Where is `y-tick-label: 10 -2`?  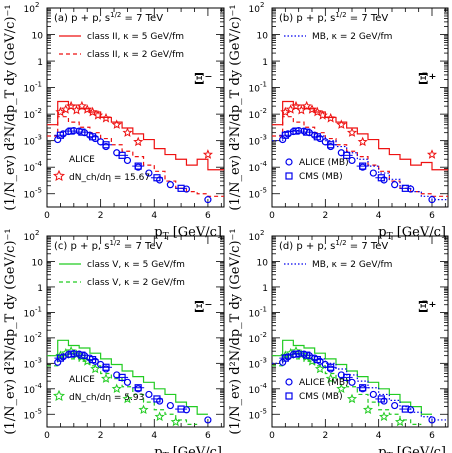 y-tick-label: 10 -2 is located at coordinates (258, 338).